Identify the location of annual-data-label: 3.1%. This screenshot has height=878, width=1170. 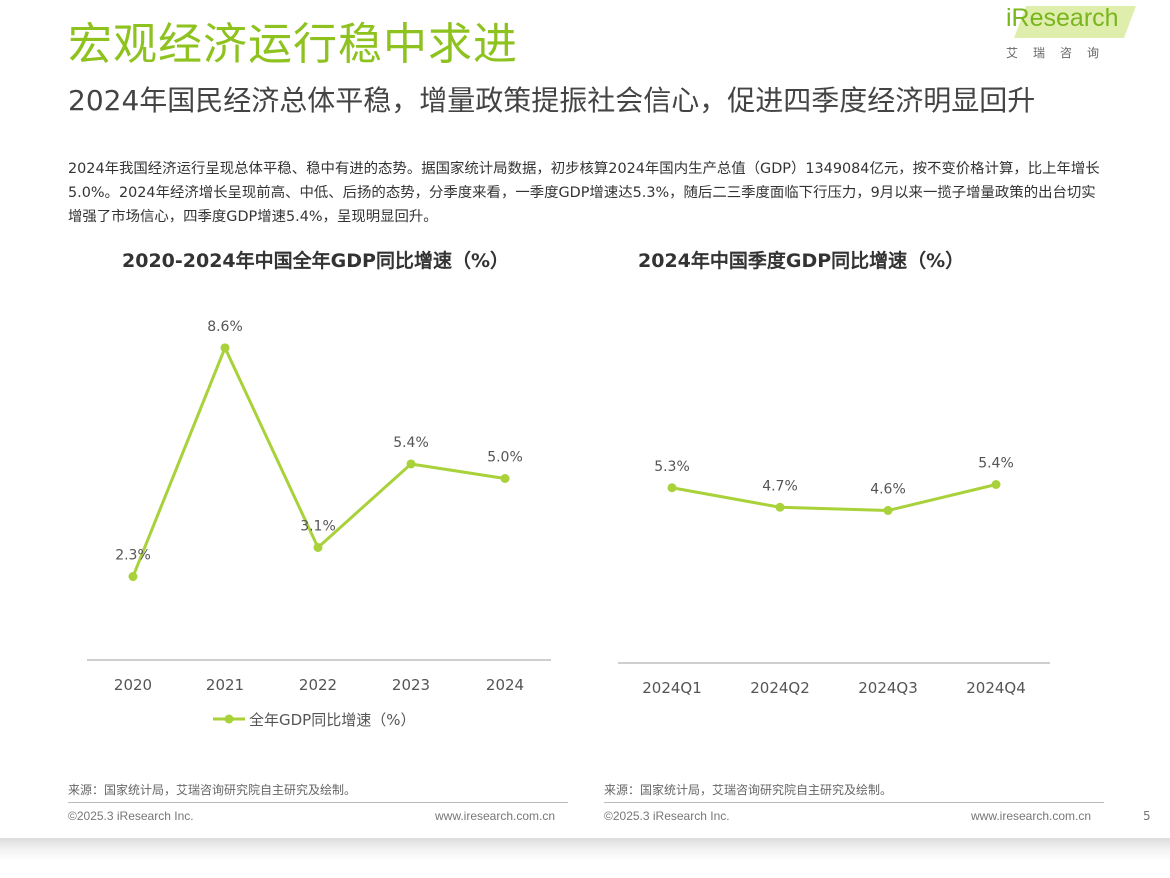
(318, 526).